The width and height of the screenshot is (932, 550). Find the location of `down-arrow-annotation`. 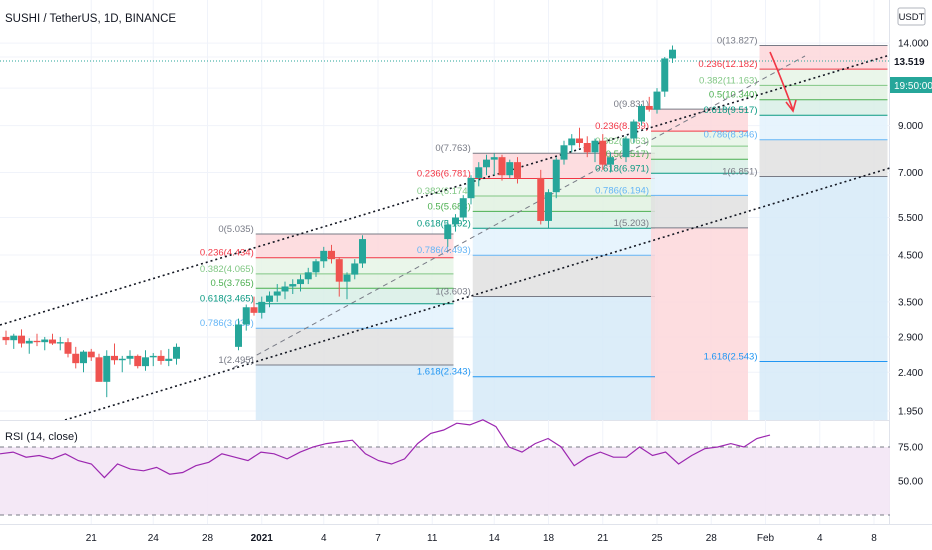

down-arrow-annotation is located at coordinates (783, 82).